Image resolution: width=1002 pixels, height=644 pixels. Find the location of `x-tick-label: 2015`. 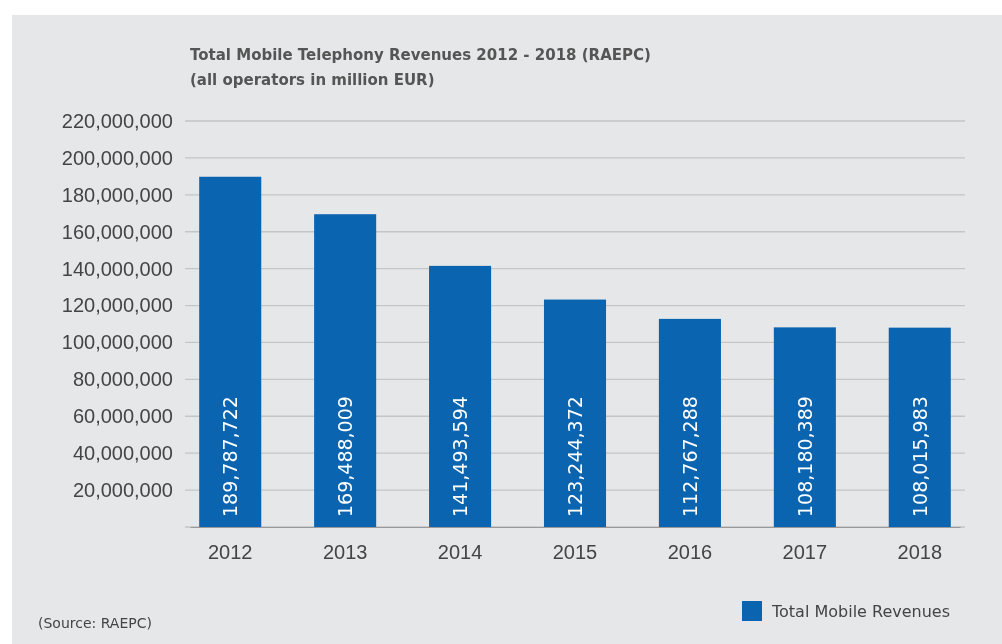

x-tick-label: 2015 is located at coordinates (575, 552).